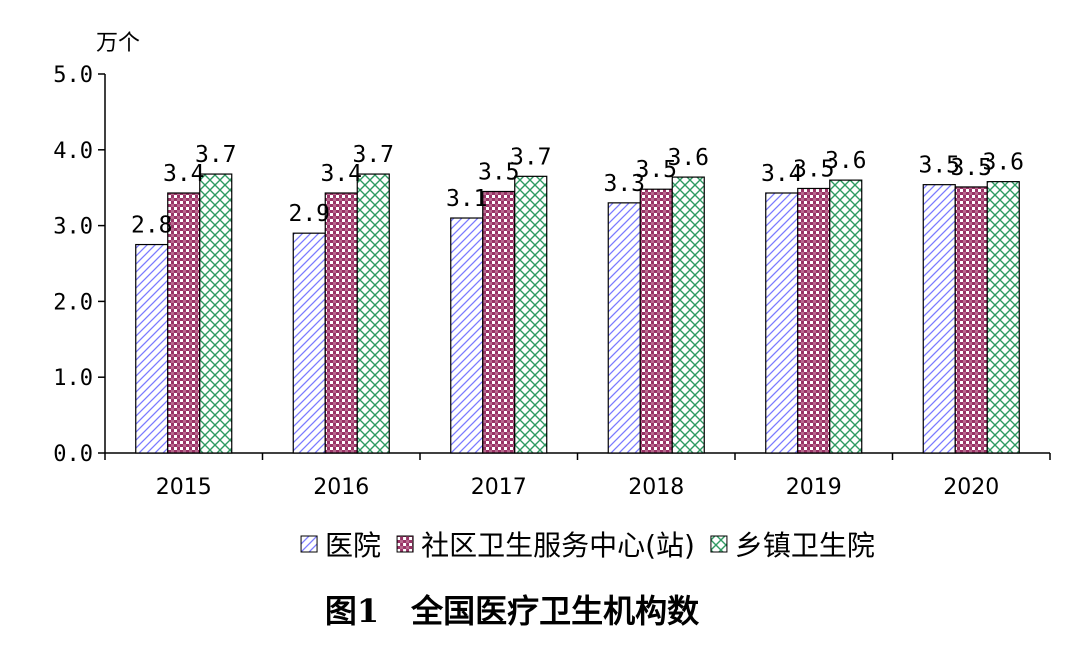 This screenshot has width=1070, height=650. What do you see at coordinates (531, 314) in the screenshot?
I see `bar-2-2017` at bounding box center [531, 314].